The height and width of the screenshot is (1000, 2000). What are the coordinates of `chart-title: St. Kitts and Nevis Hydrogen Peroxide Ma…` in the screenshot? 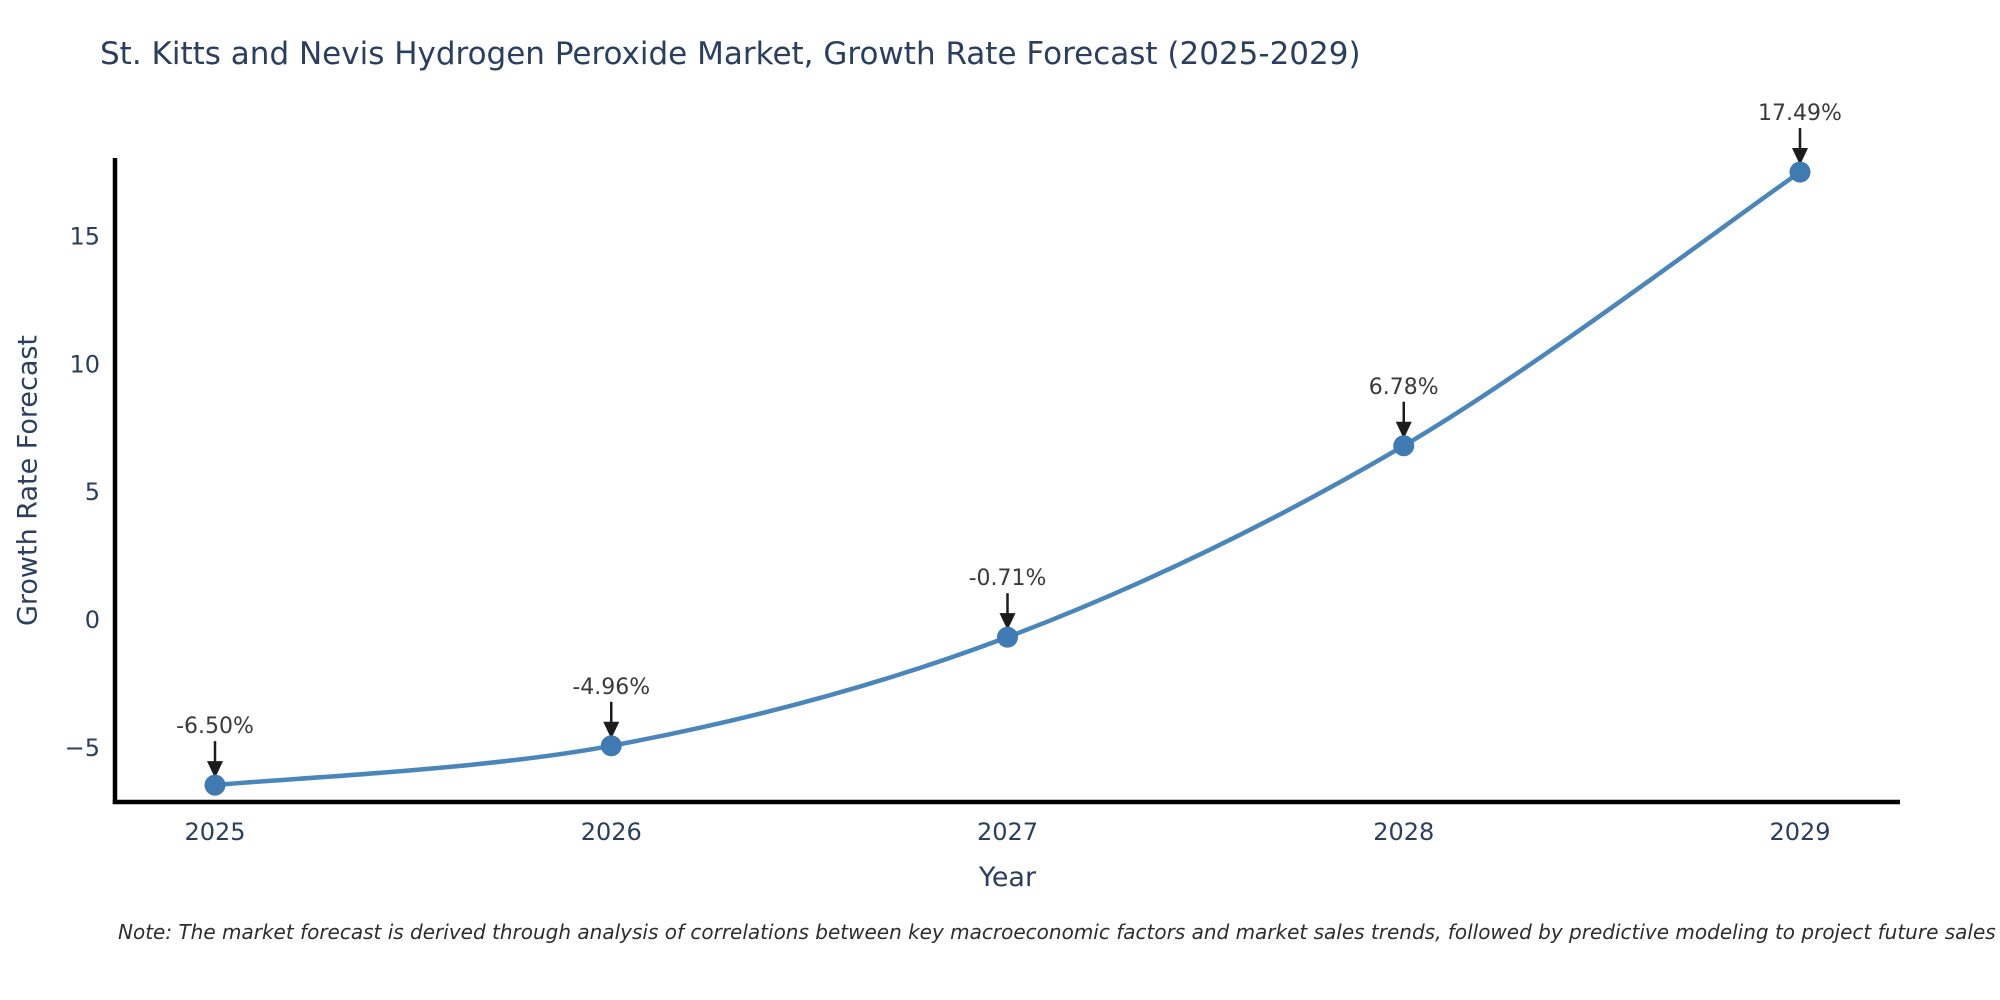 It's located at (730, 54).